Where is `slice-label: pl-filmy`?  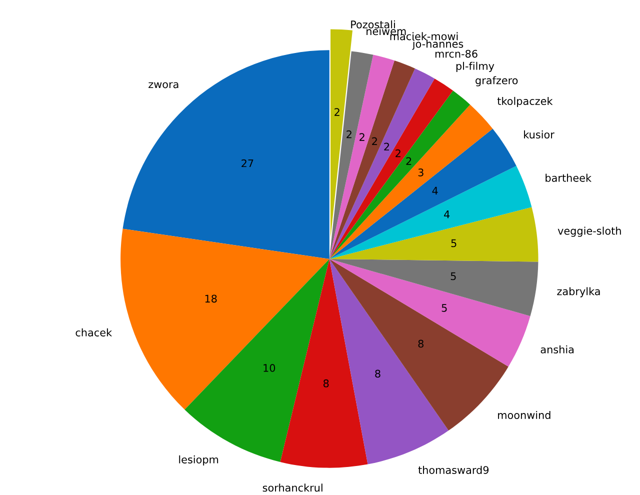
slice-label: pl-filmy is located at coordinates (475, 67).